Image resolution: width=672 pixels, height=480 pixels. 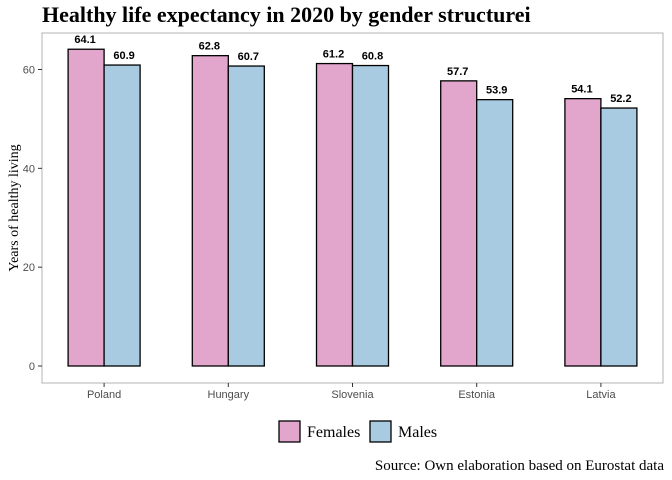 I want to click on y-tick-label: 40, so click(x=29, y=169).